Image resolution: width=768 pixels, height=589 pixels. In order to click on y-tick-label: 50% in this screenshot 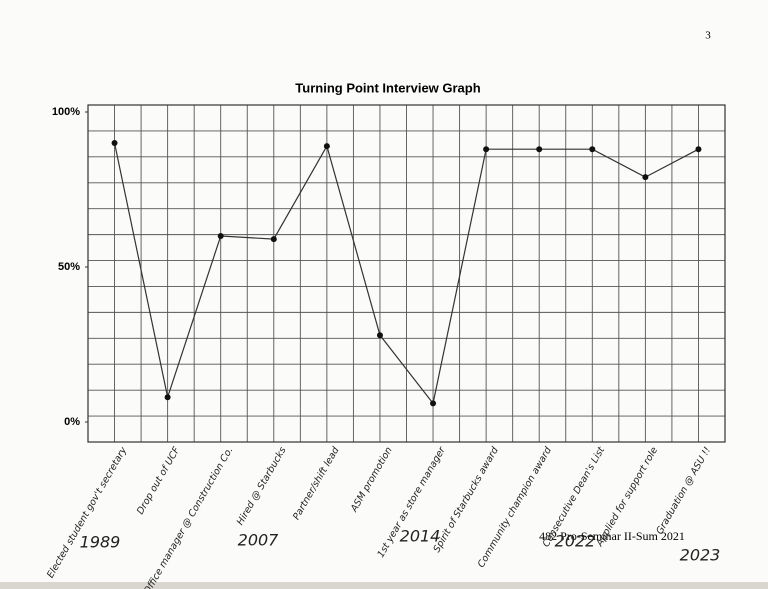, I will do `click(69, 267)`.